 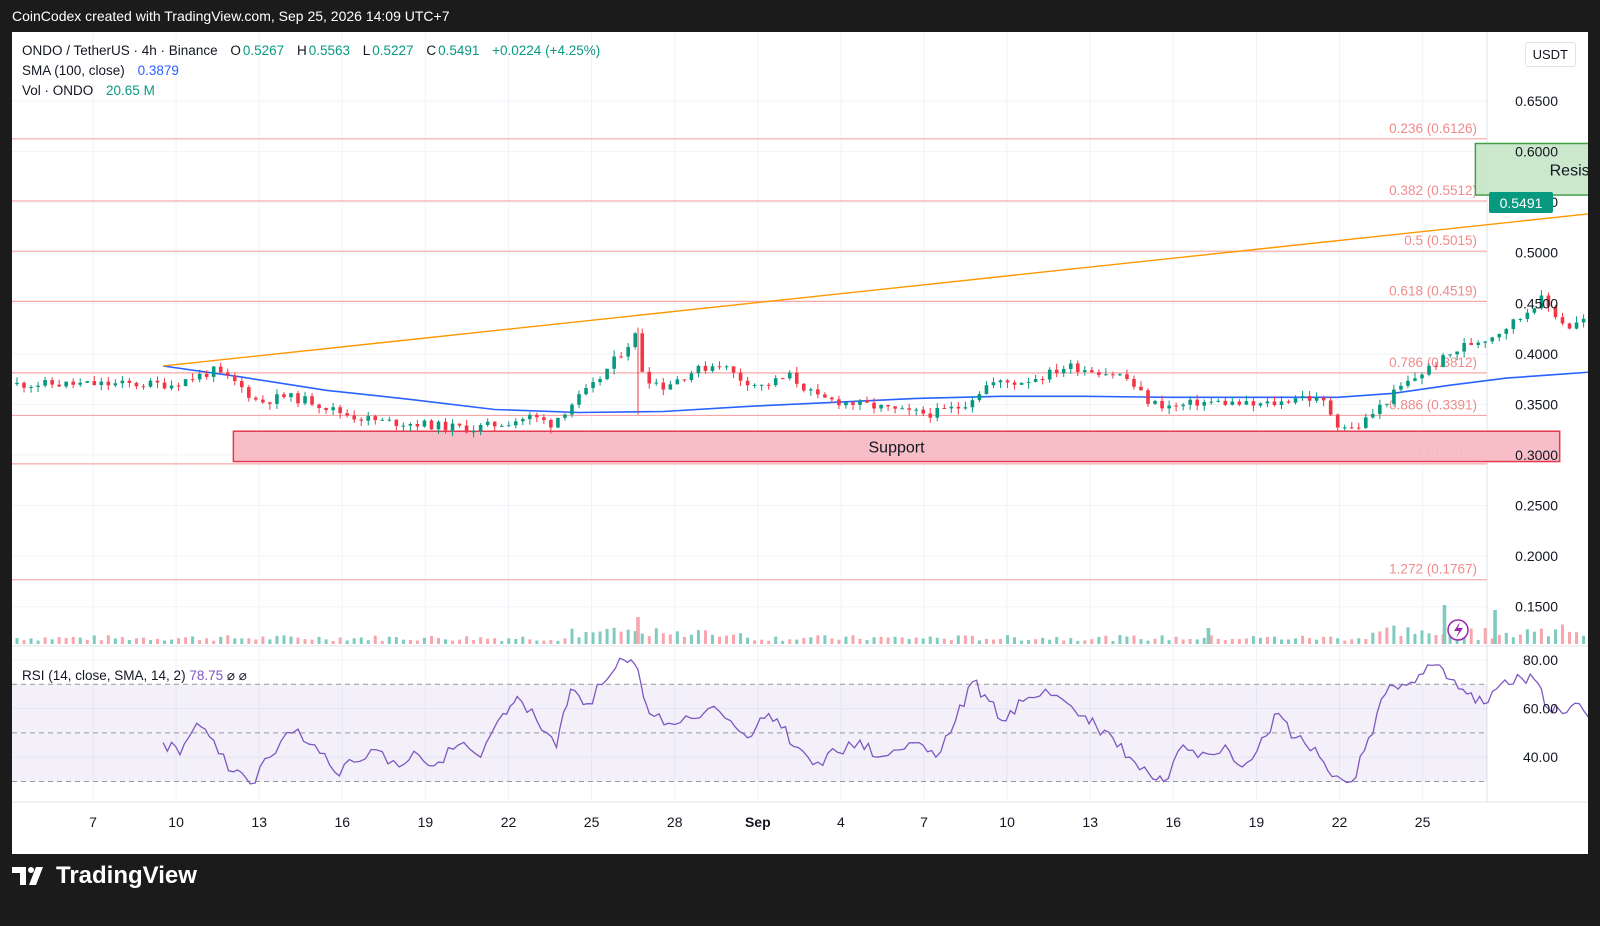 What do you see at coordinates (1536, 455) in the screenshot?
I see `price-tick-label: 0.3000` at bounding box center [1536, 455].